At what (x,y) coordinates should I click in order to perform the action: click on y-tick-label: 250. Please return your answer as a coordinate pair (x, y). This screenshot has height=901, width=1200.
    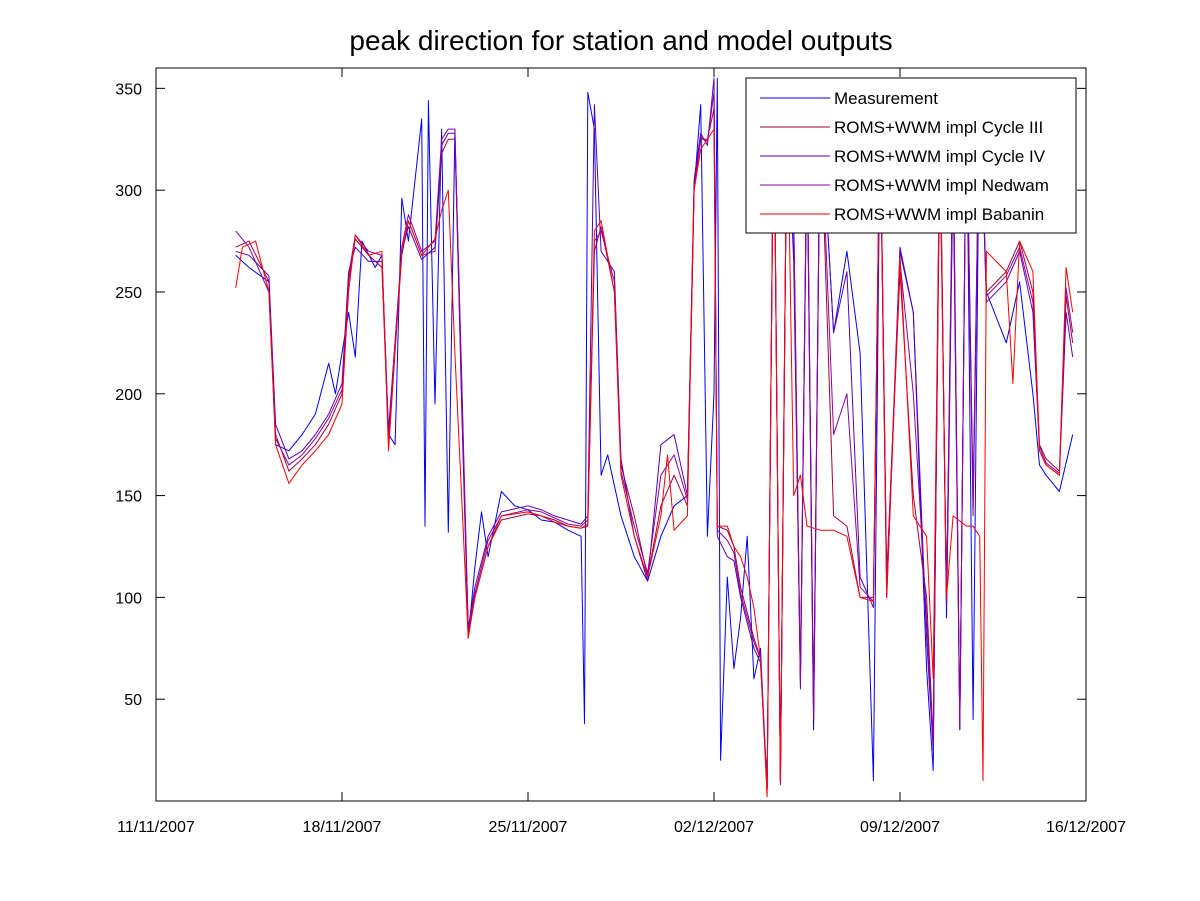
    Looking at the image, I should click on (128, 293).